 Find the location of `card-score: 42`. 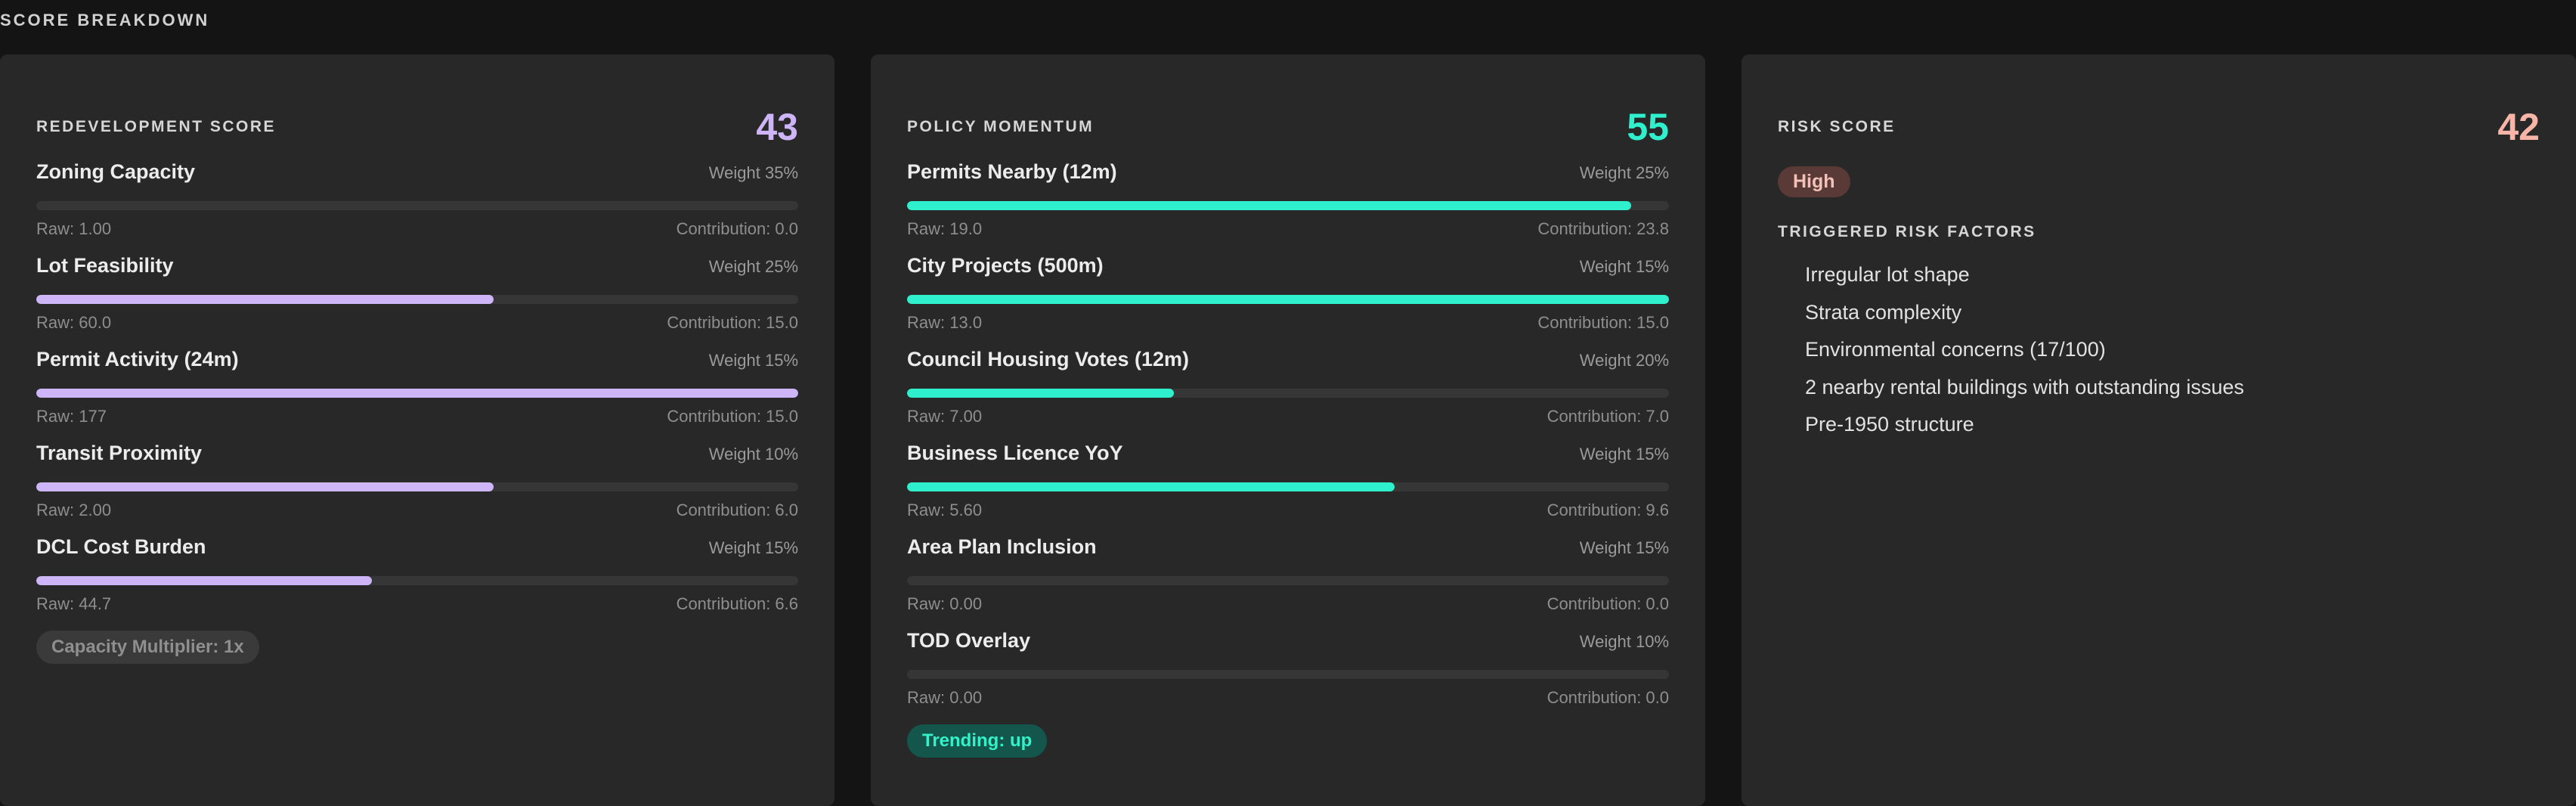

card-score: 42 is located at coordinates (2518, 127).